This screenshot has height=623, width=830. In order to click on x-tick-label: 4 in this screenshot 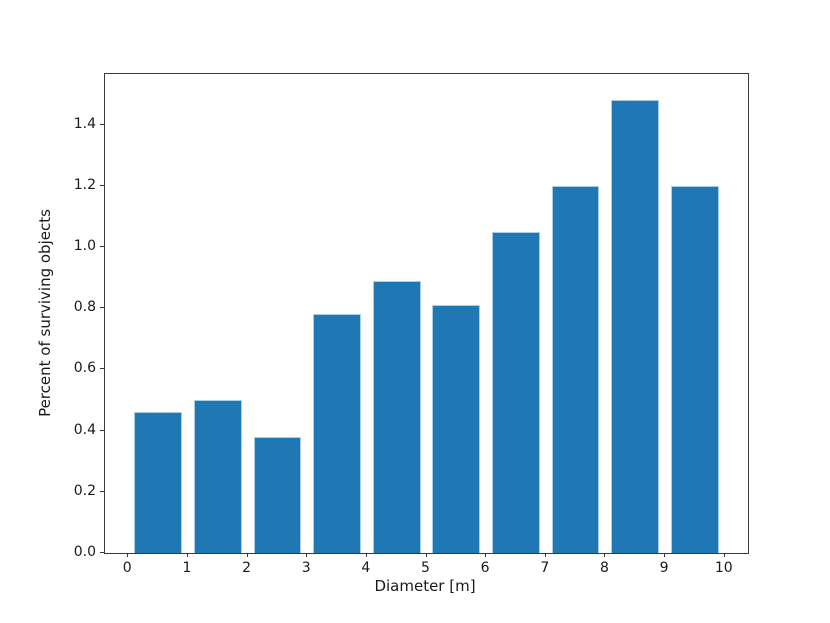, I will do `click(366, 568)`.